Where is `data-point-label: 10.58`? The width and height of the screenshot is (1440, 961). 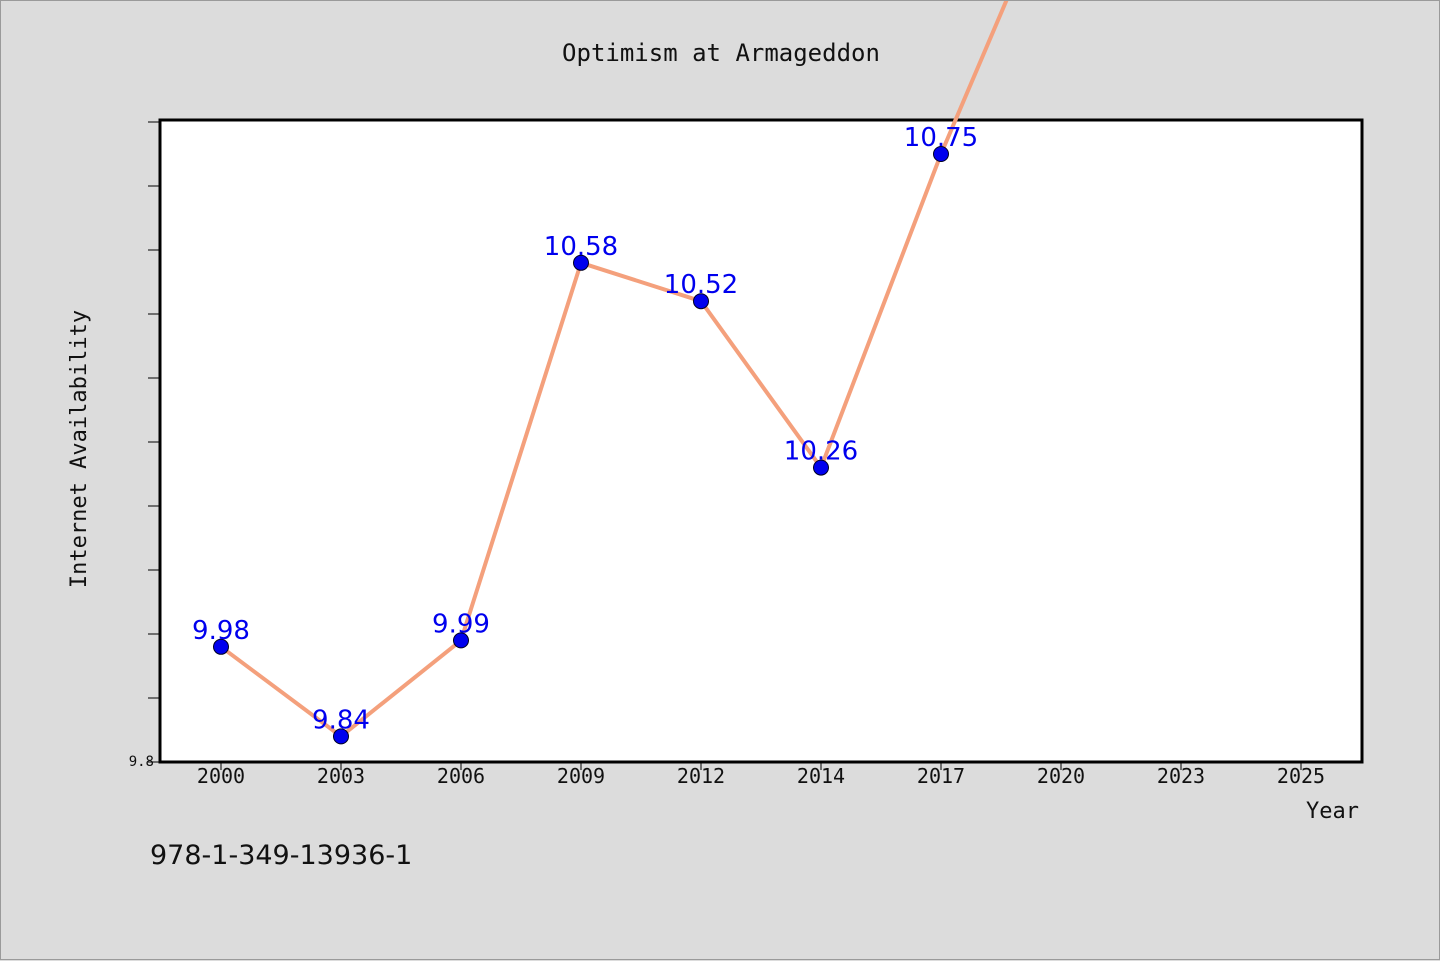 data-point-label: 10.58 is located at coordinates (581, 247).